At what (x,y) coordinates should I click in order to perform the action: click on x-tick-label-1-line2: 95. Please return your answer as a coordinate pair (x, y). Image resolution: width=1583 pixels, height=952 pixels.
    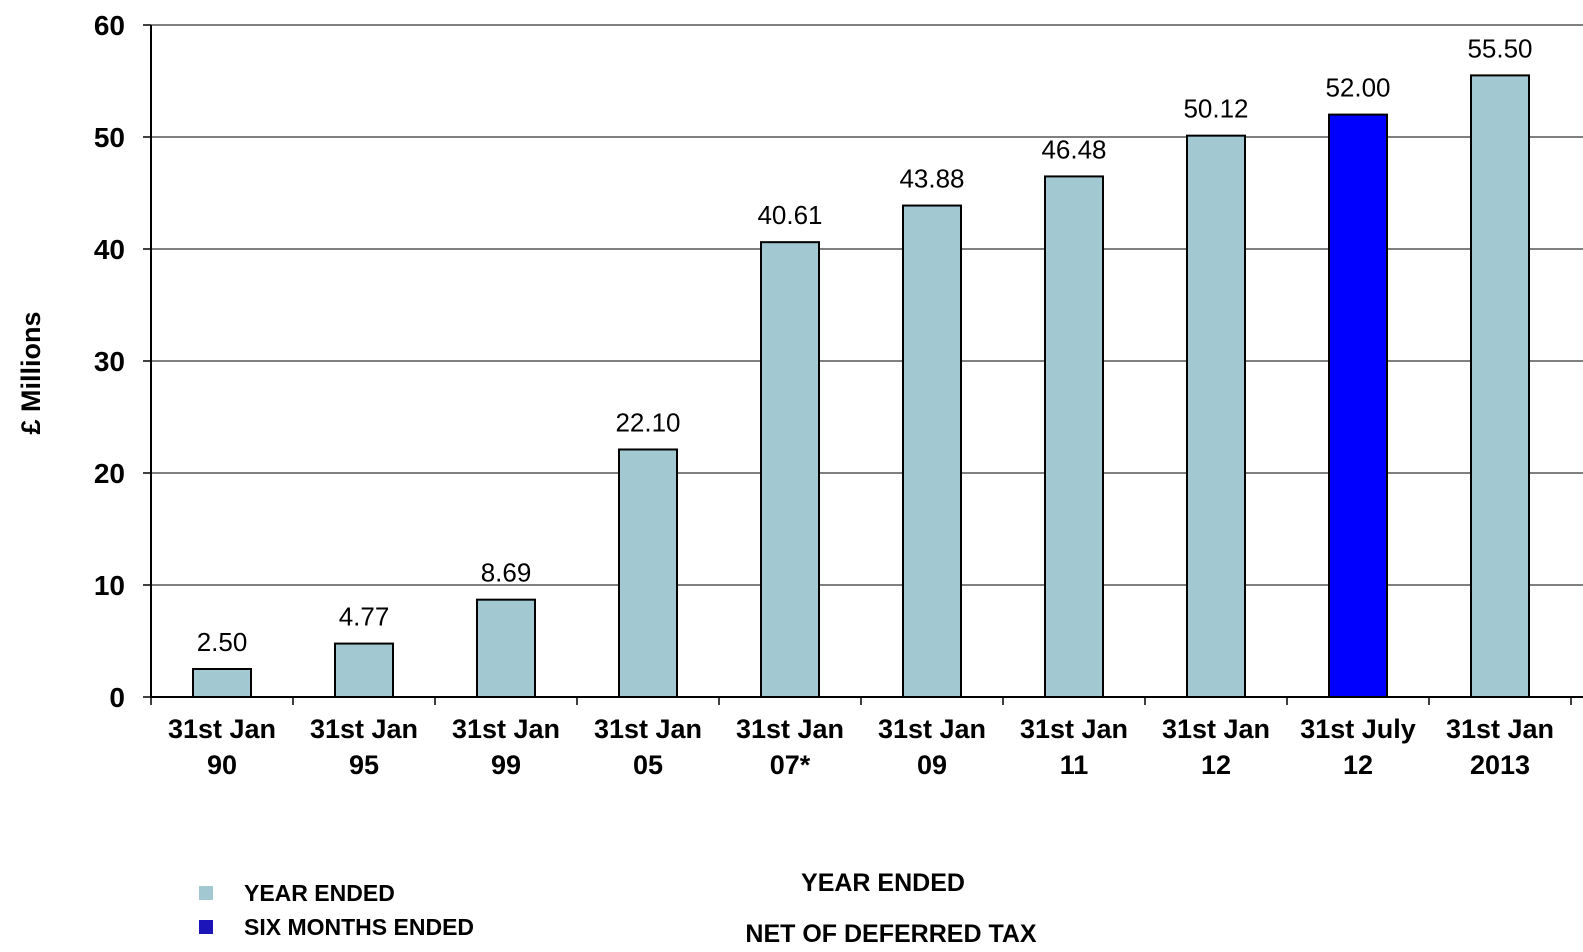
    Looking at the image, I should click on (364, 765).